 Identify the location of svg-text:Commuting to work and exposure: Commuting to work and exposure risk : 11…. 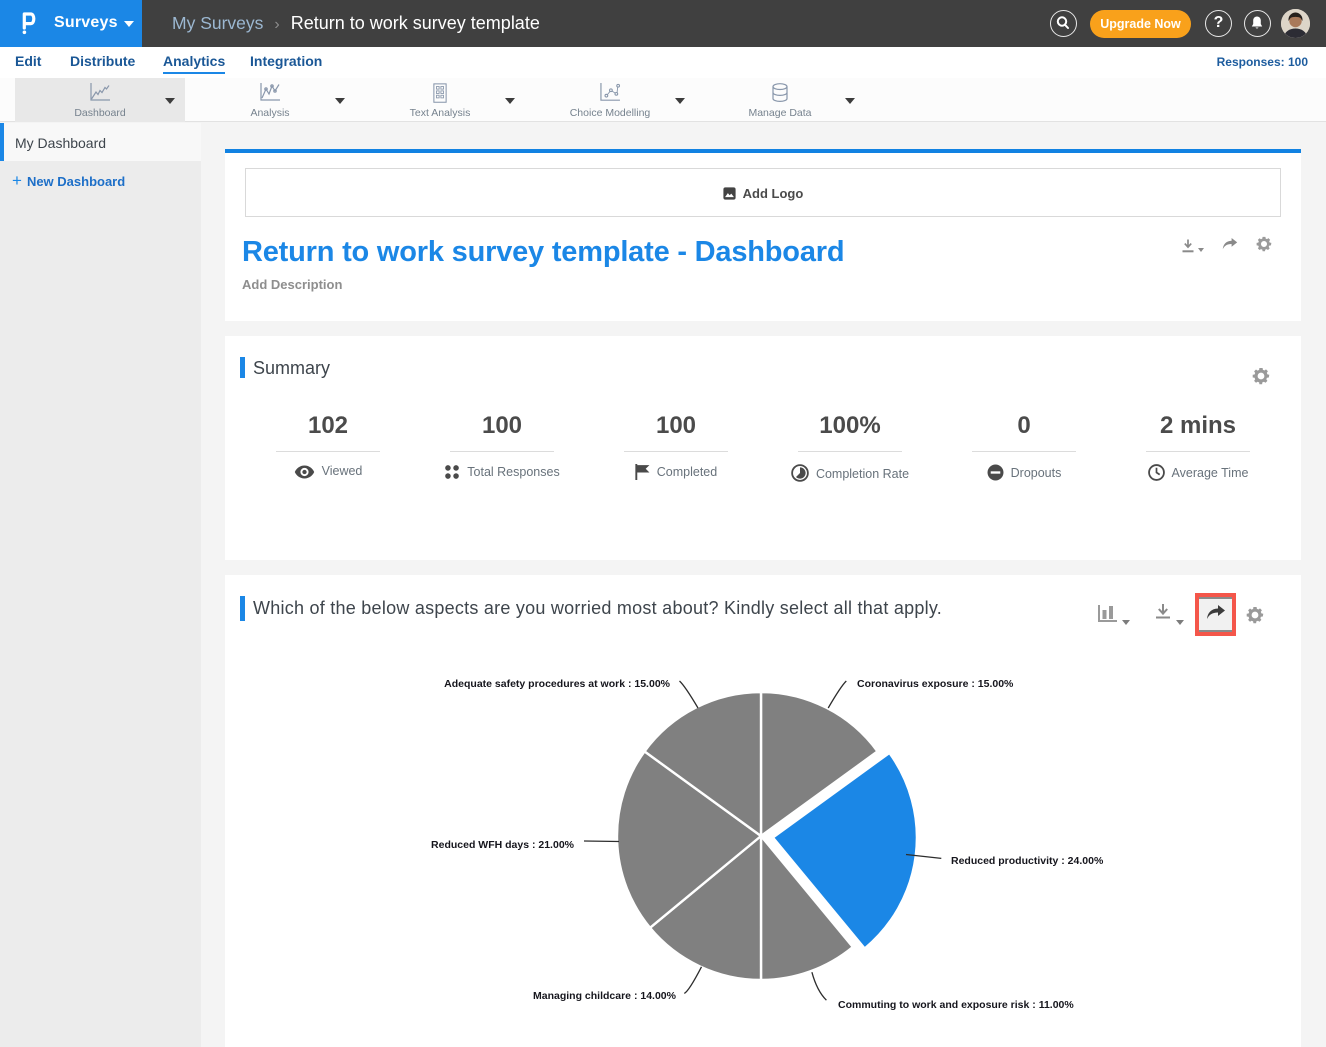
(956, 1005).